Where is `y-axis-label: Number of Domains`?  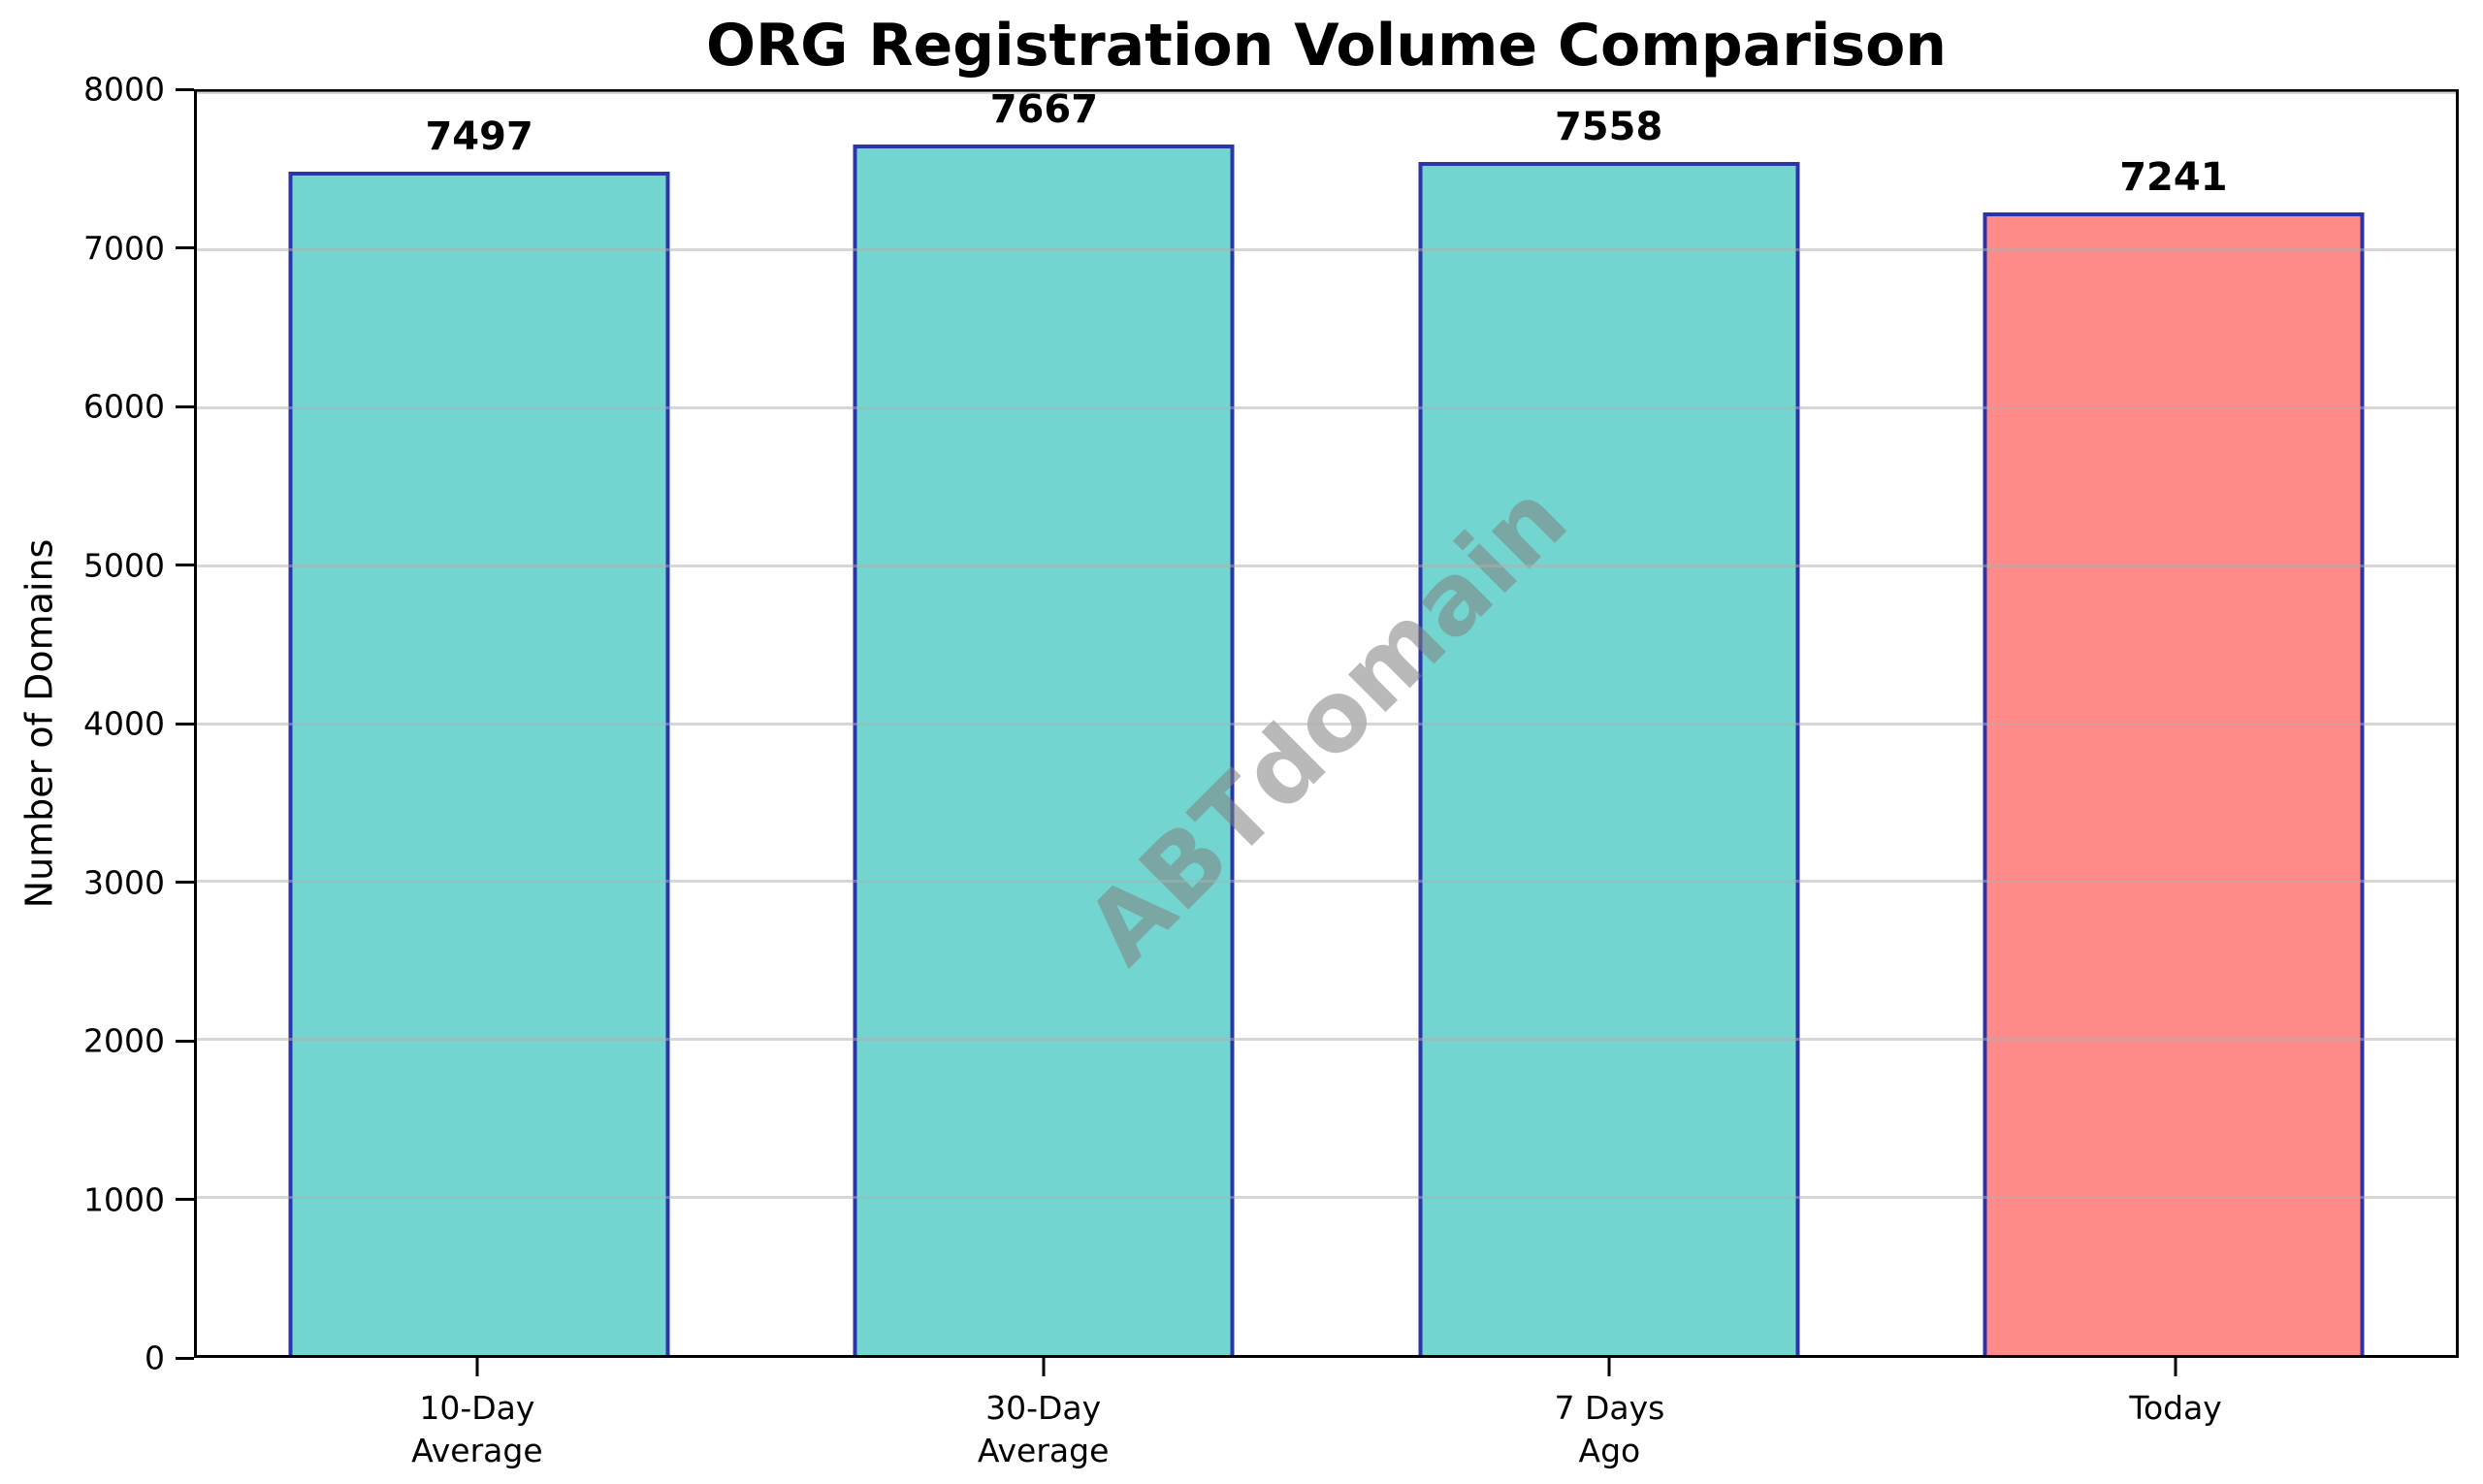 y-axis-label: Number of Domains is located at coordinates (39, 723).